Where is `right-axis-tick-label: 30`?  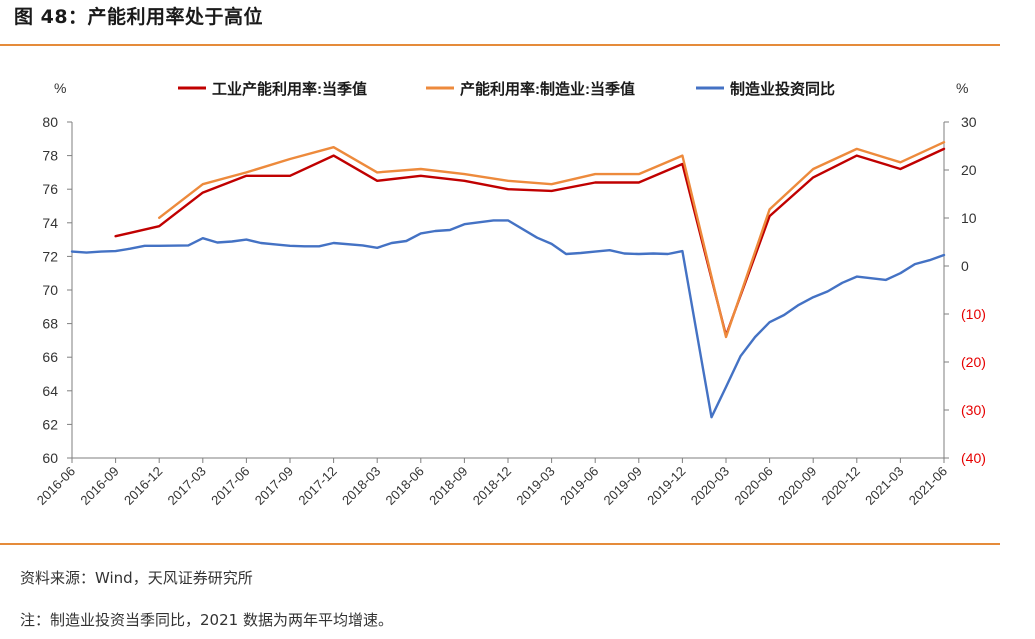 right-axis-tick-label: 30 is located at coordinates (969, 122).